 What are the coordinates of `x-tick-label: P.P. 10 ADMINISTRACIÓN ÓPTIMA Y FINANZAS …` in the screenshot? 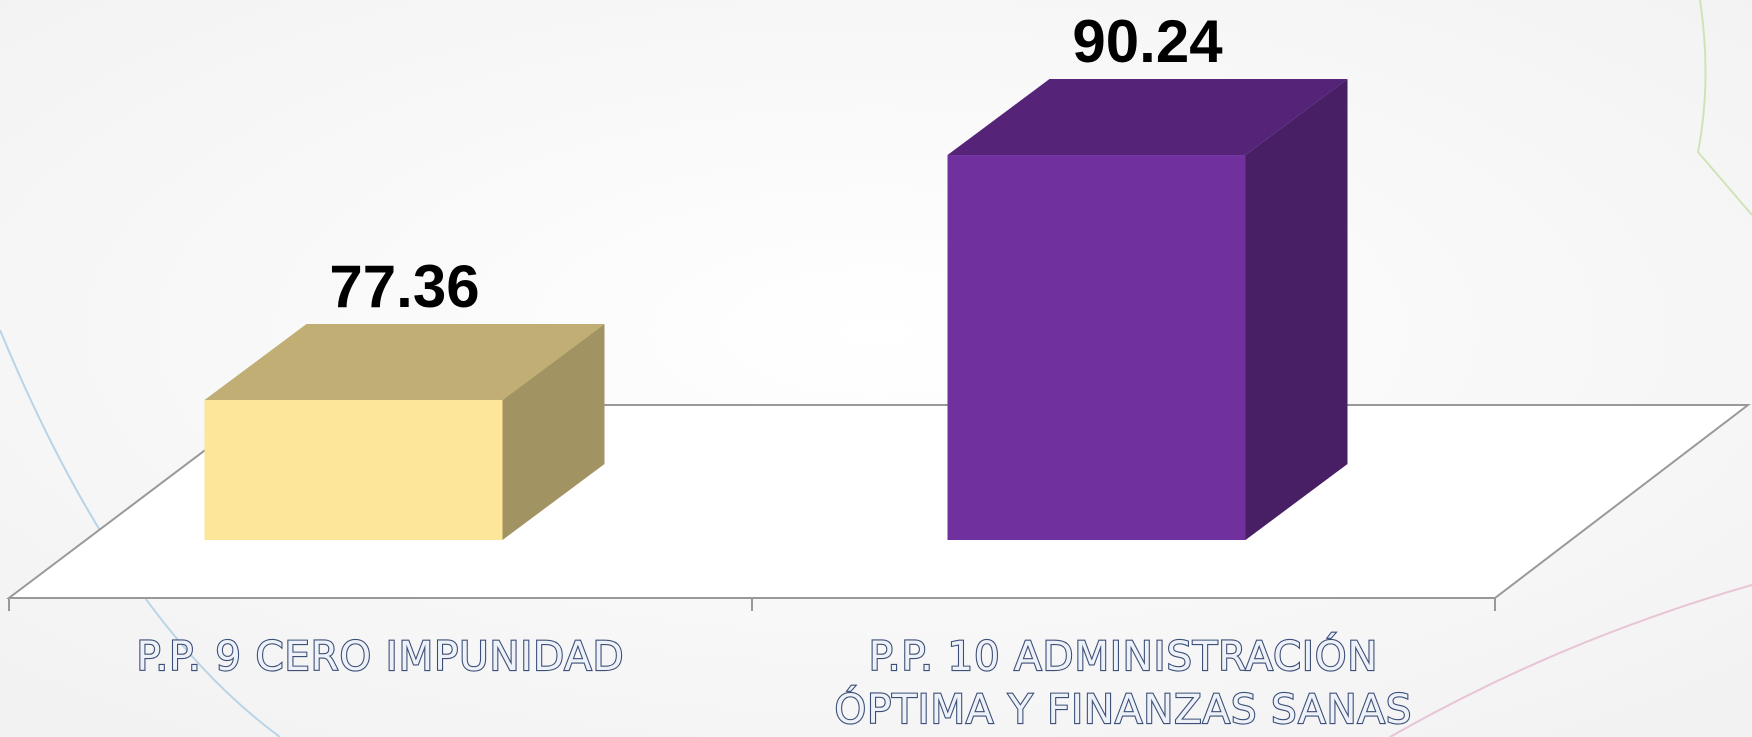 It's located at (1124, 682).